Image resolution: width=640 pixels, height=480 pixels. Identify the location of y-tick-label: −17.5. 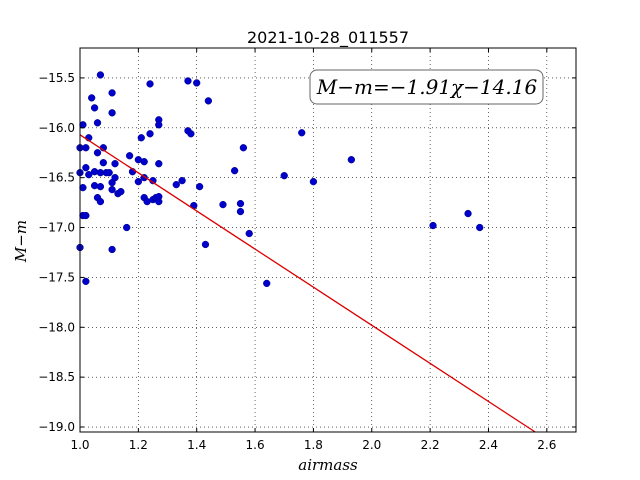
(56, 277).